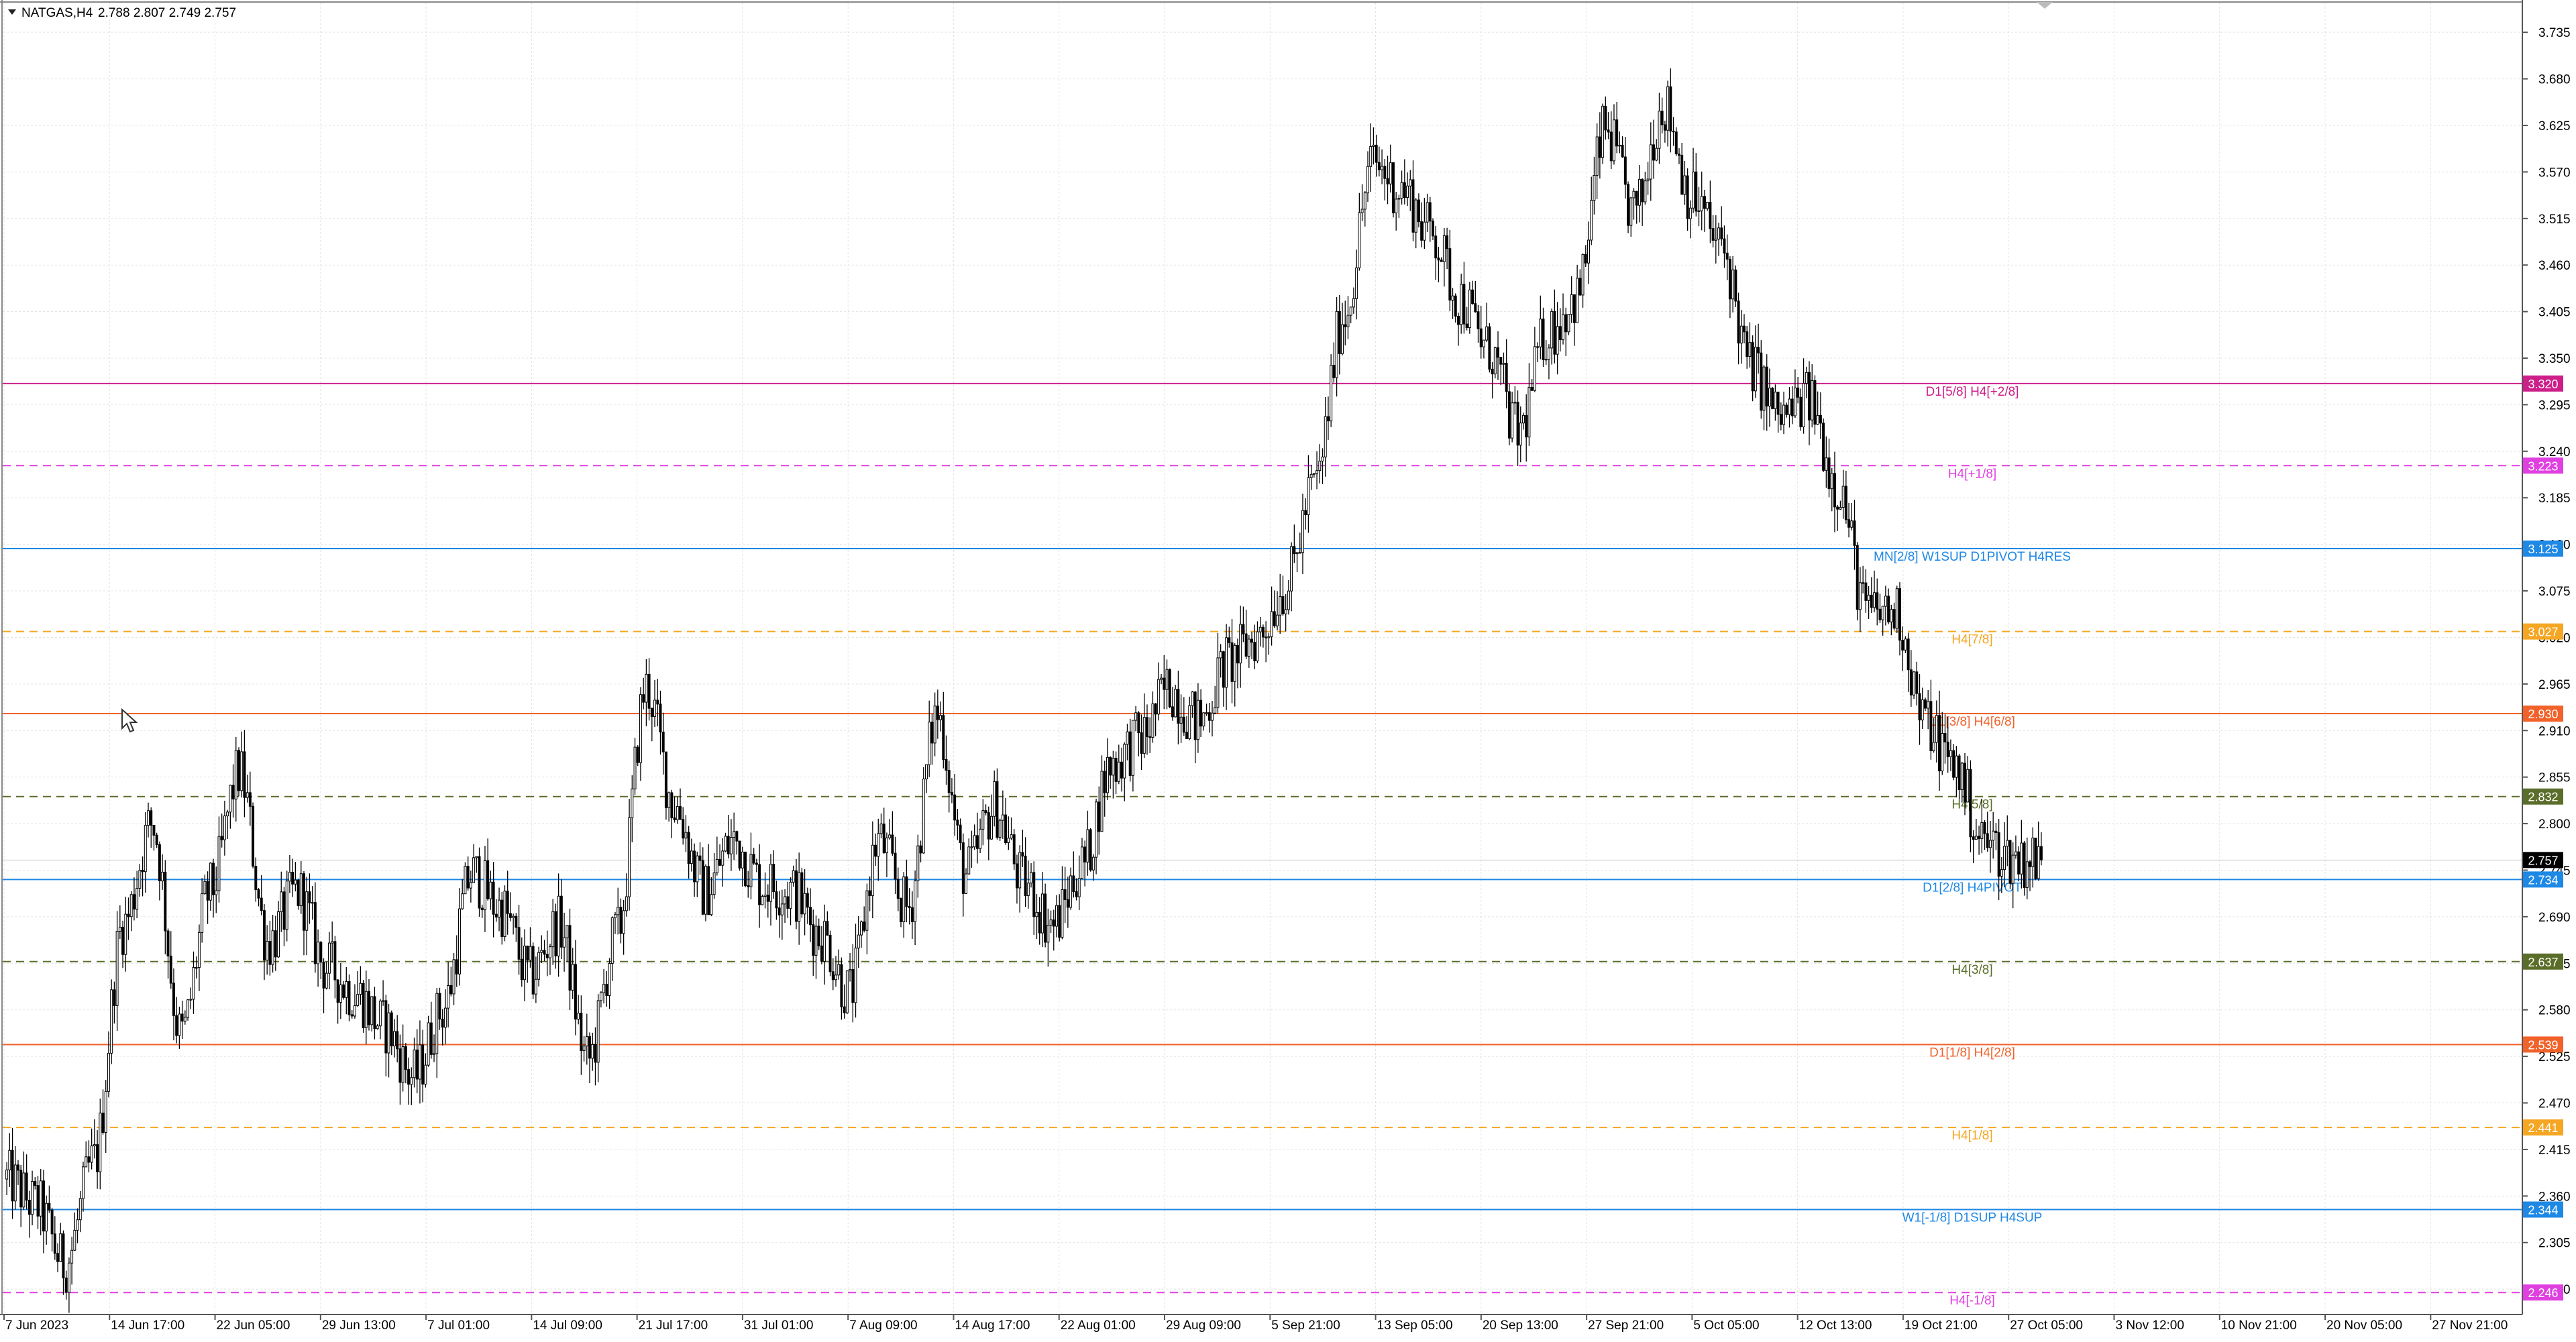 The image size is (2576, 1342). I want to click on level-label: D1[2/8] H4PIVOT, so click(1972, 888).